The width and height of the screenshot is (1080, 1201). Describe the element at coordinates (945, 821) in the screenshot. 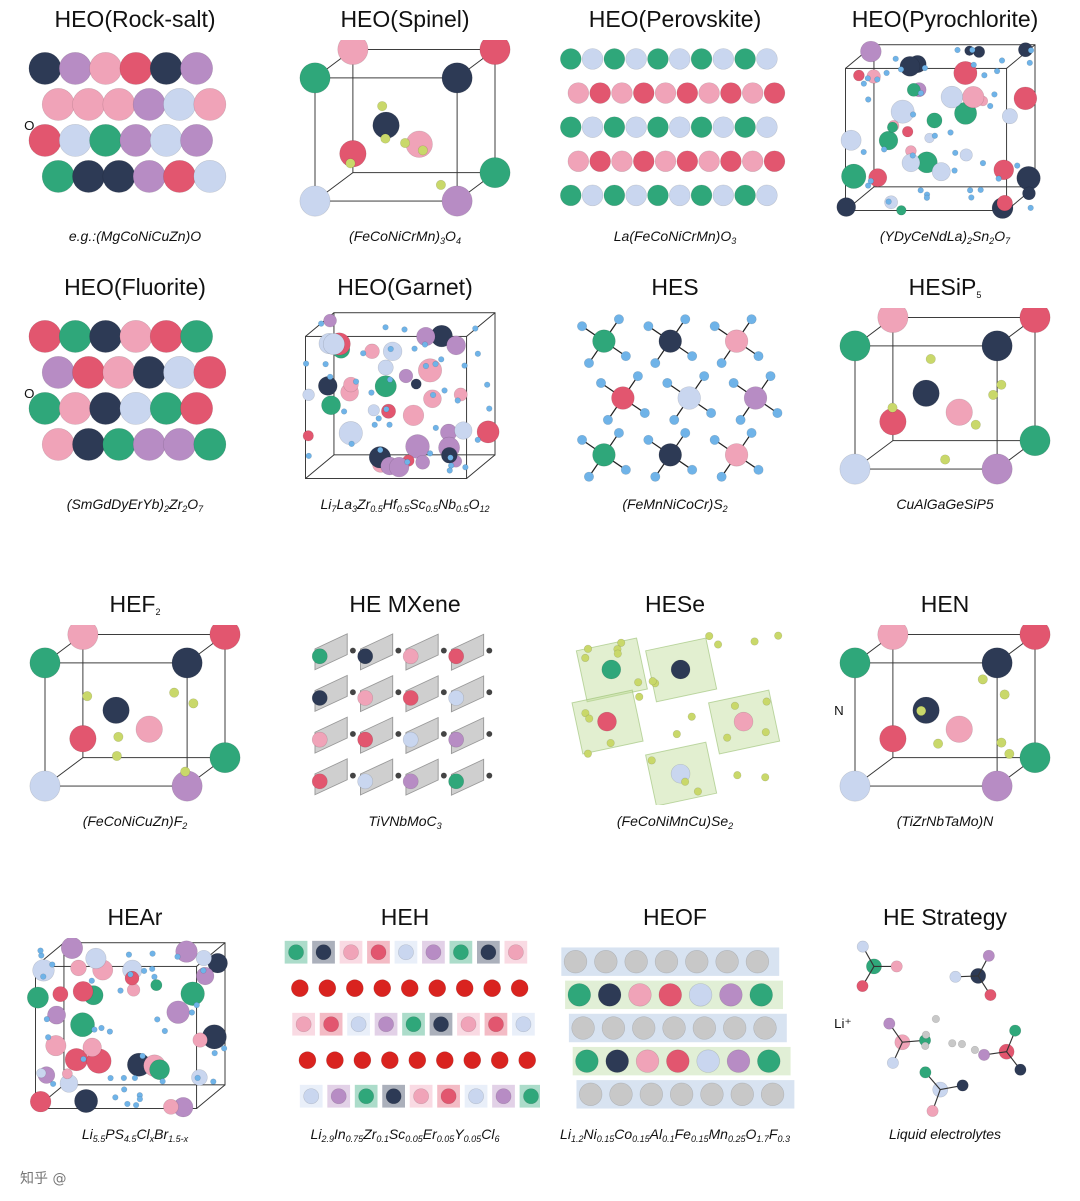

I see `chemical-formula: (TiZrNbTaMo)N` at that location.